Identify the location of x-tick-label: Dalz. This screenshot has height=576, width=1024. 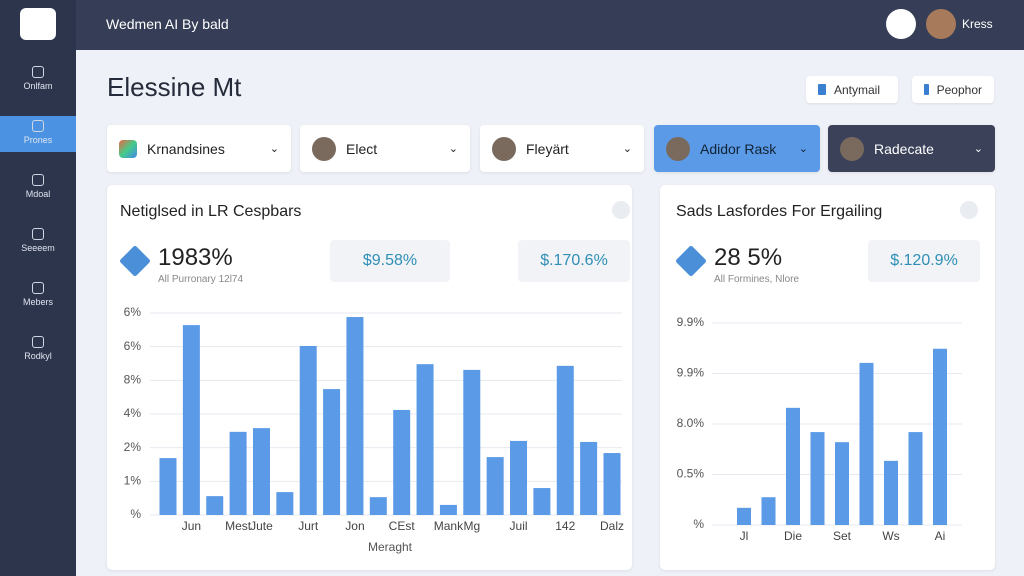
(612, 526).